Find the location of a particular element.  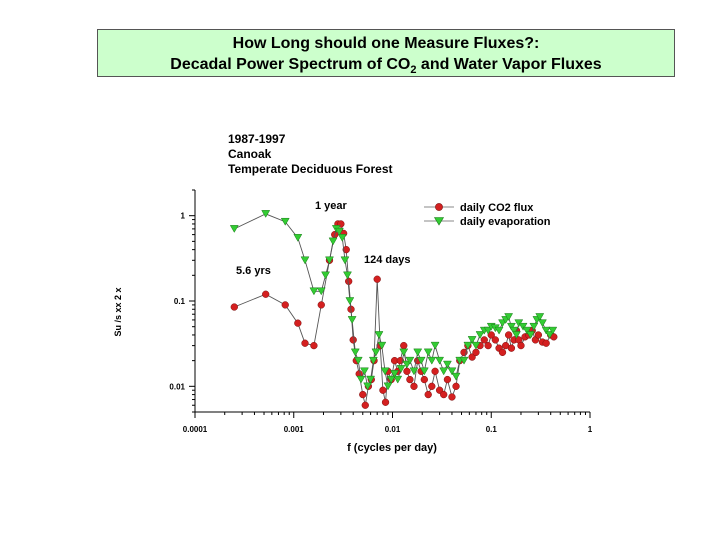

x-axis-label: f (cycles per day) is located at coordinates (392, 448).